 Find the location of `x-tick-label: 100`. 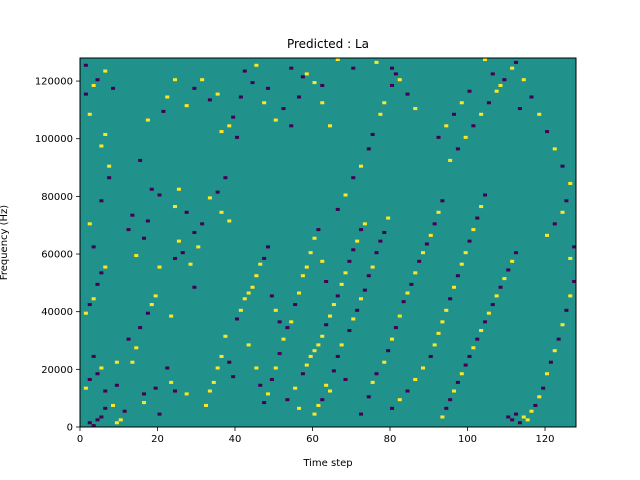

x-tick-label: 100 is located at coordinates (467, 439).